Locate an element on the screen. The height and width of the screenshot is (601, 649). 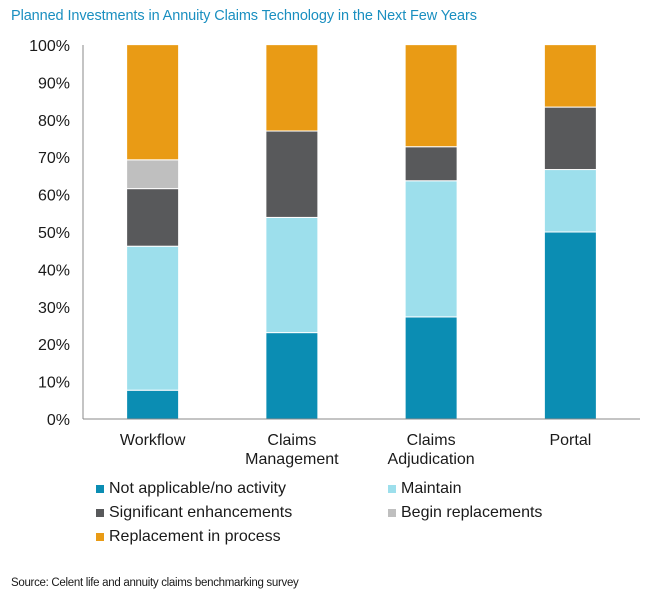
legend-label: Maintain is located at coordinates (431, 488).